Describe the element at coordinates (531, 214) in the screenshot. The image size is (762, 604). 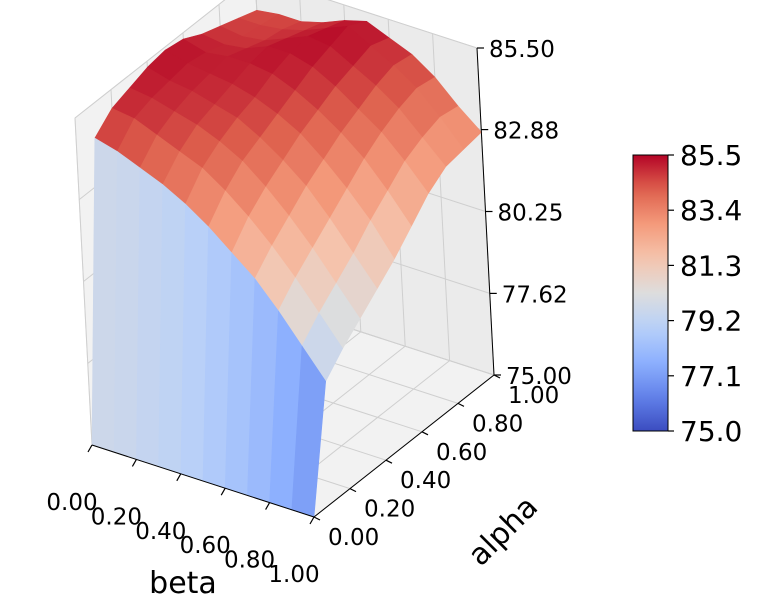
I see `z-tick-label: 80.25` at that location.